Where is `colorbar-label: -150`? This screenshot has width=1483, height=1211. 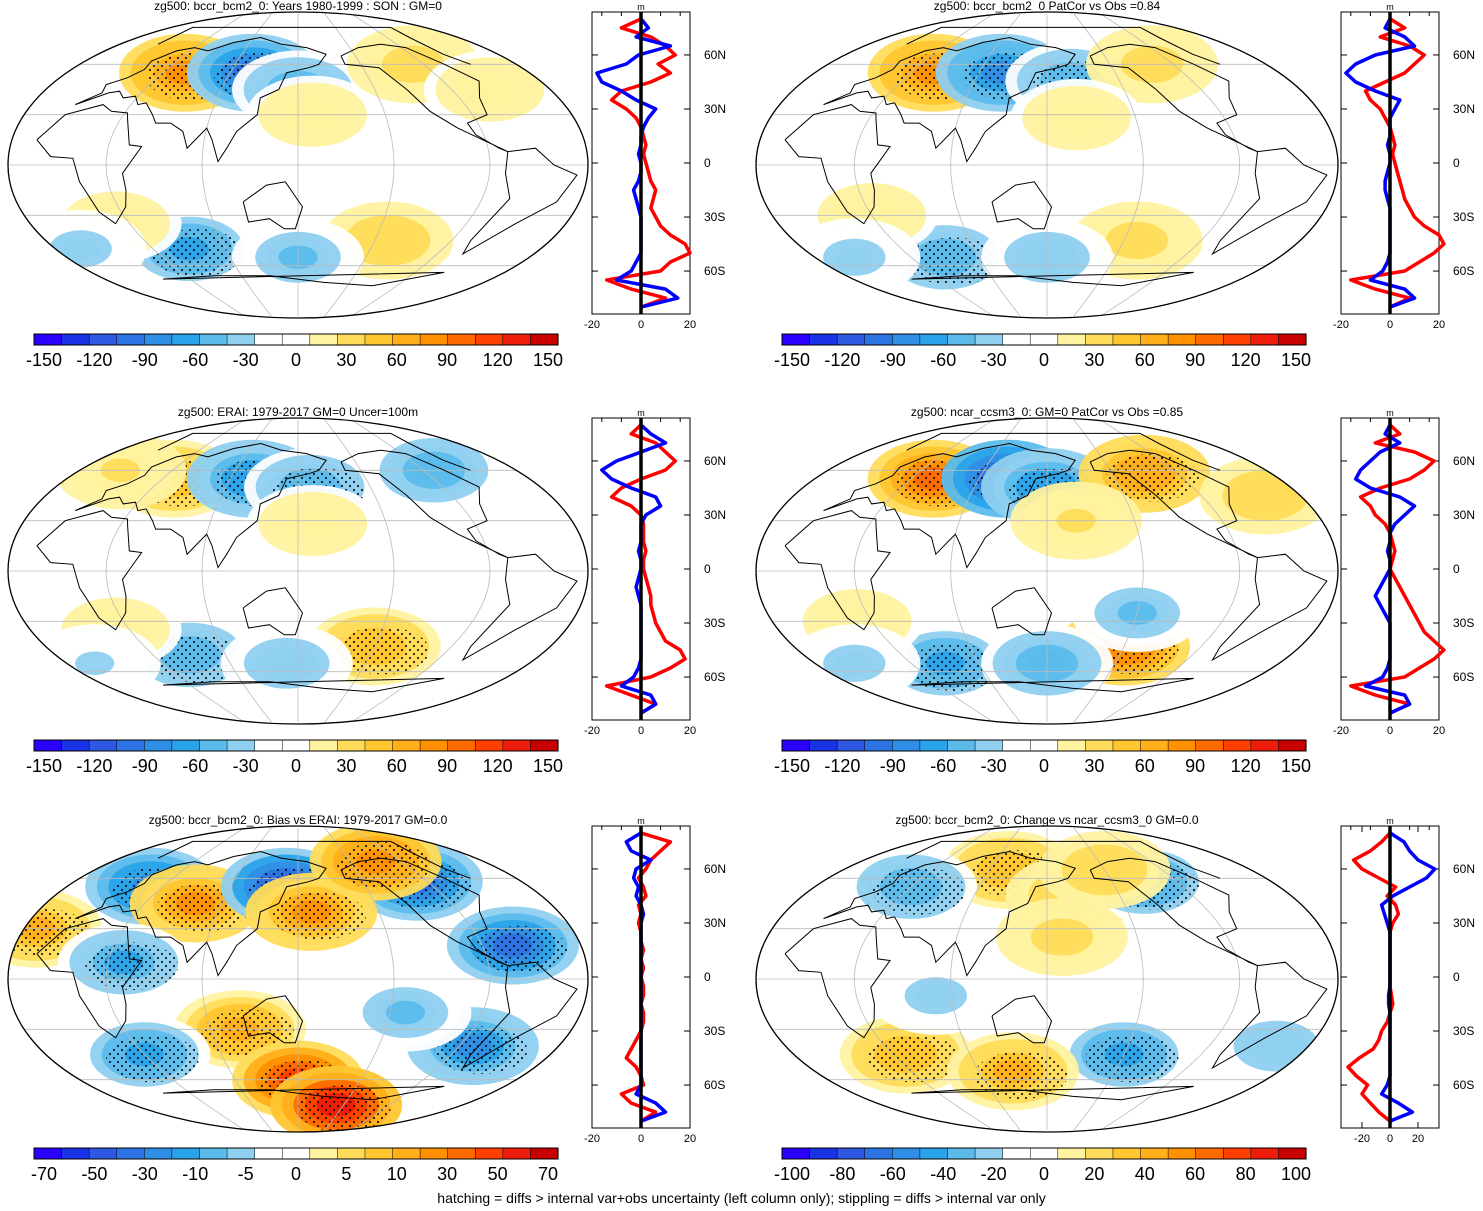 colorbar-label: -150 is located at coordinates (44, 766).